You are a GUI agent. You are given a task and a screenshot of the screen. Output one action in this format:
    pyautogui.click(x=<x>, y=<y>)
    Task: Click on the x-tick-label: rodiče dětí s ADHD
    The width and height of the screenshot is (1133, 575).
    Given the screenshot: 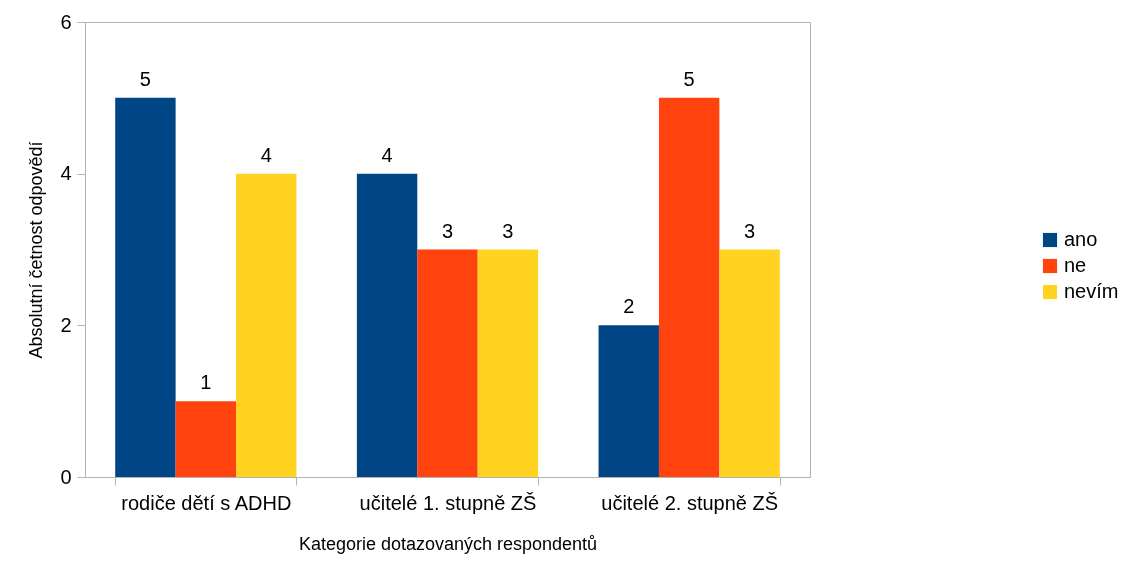 What is the action you would take?
    pyautogui.click(x=206, y=502)
    